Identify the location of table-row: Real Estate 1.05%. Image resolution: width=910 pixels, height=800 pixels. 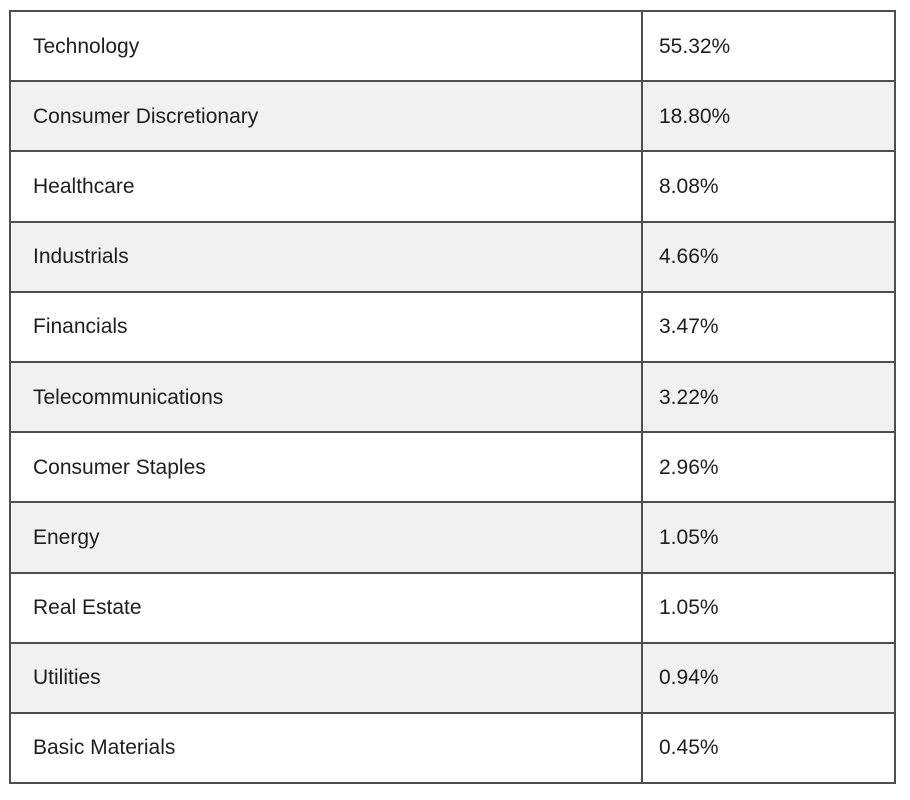
(452, 608).